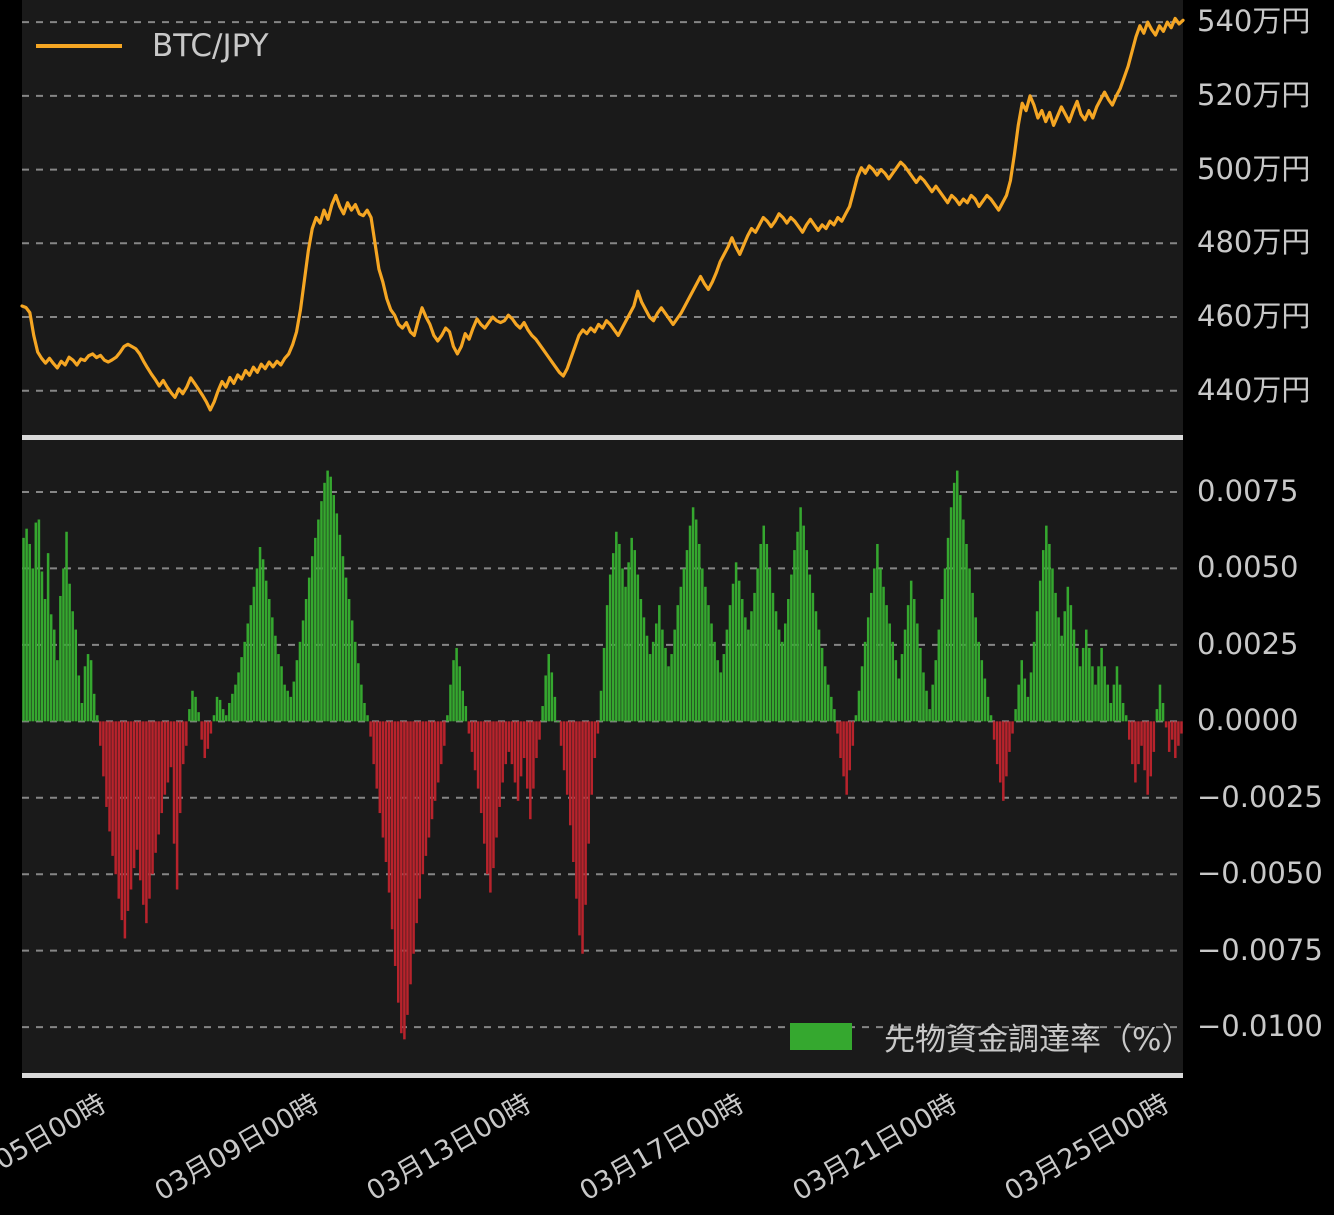  Describe the element at coordinates (991, 1036) in the screenshot. I see `legend-funding: 先物資金調達率（%）` at that location.